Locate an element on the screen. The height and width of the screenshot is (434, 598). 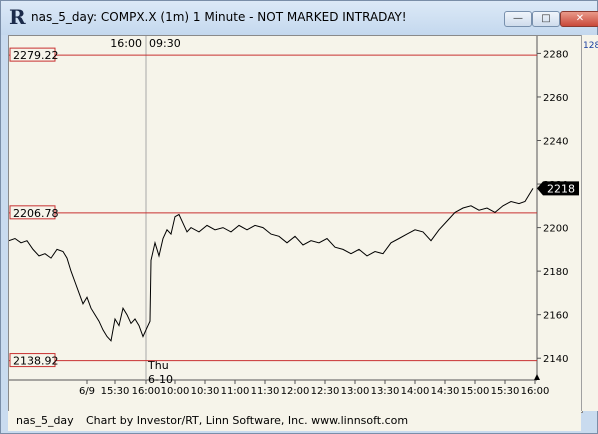
x-tick-label-8: 12:30 is located at coordinates (325, 391).